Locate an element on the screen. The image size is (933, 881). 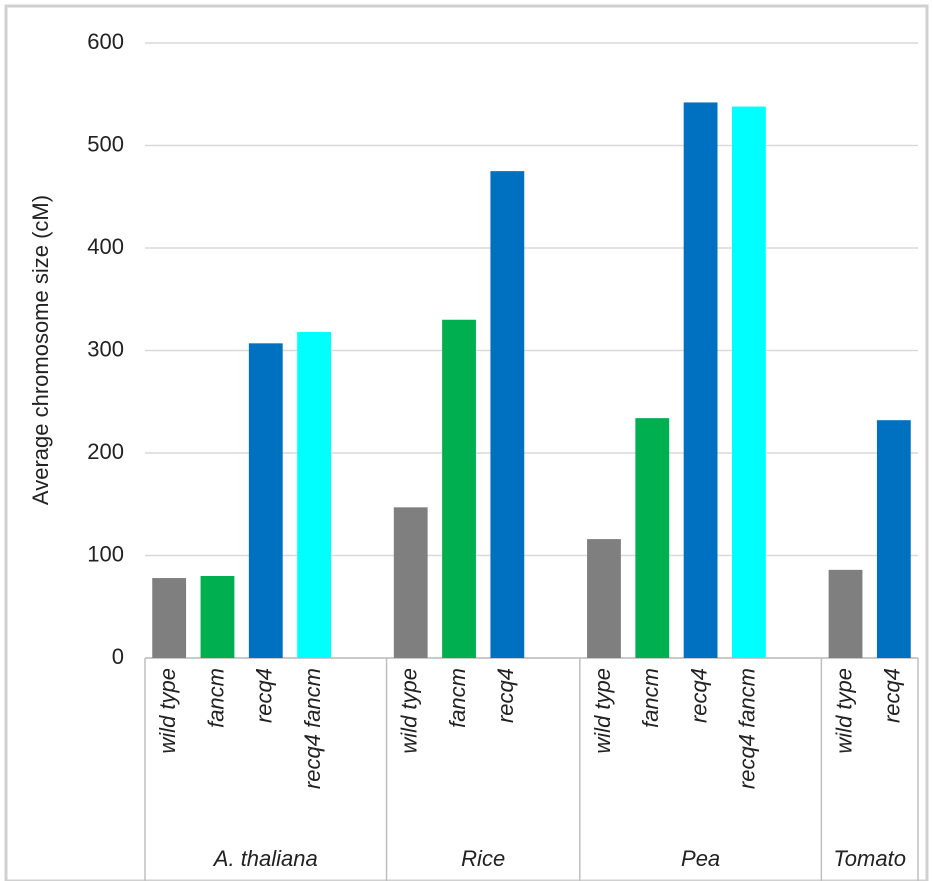
y-tick-label: 400 is located at coordinates (105, 246).